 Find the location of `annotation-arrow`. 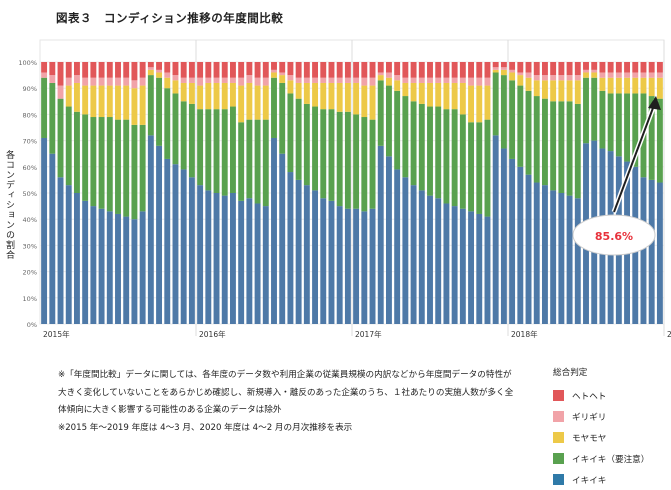

annotation-arrow is located at coordinates (635, 156).